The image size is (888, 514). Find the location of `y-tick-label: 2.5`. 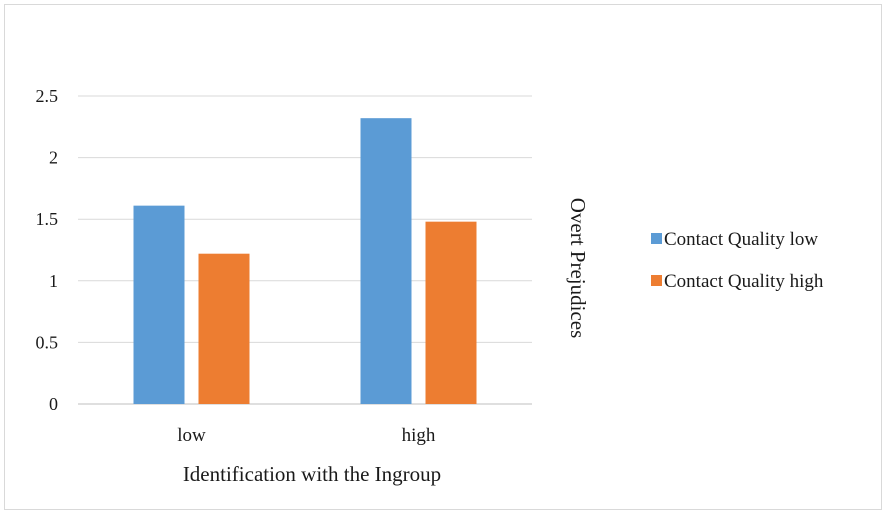

y-tick-label: 2.5 is located at coordinates (47, 96).